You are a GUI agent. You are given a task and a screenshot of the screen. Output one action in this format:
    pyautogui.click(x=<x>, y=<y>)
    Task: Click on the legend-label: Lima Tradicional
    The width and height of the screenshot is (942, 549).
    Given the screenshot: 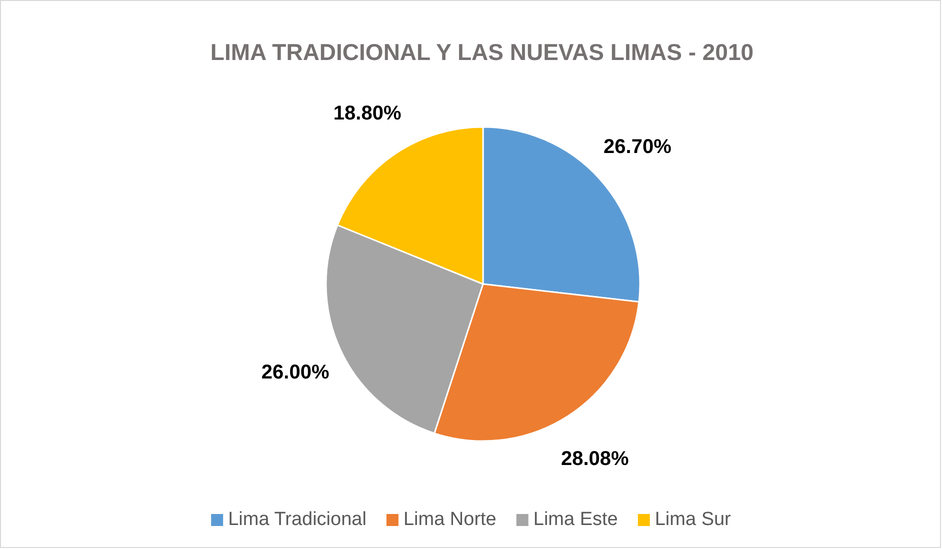 What is the action you would take?
    pyautogui.click(x=297, y=519)
    